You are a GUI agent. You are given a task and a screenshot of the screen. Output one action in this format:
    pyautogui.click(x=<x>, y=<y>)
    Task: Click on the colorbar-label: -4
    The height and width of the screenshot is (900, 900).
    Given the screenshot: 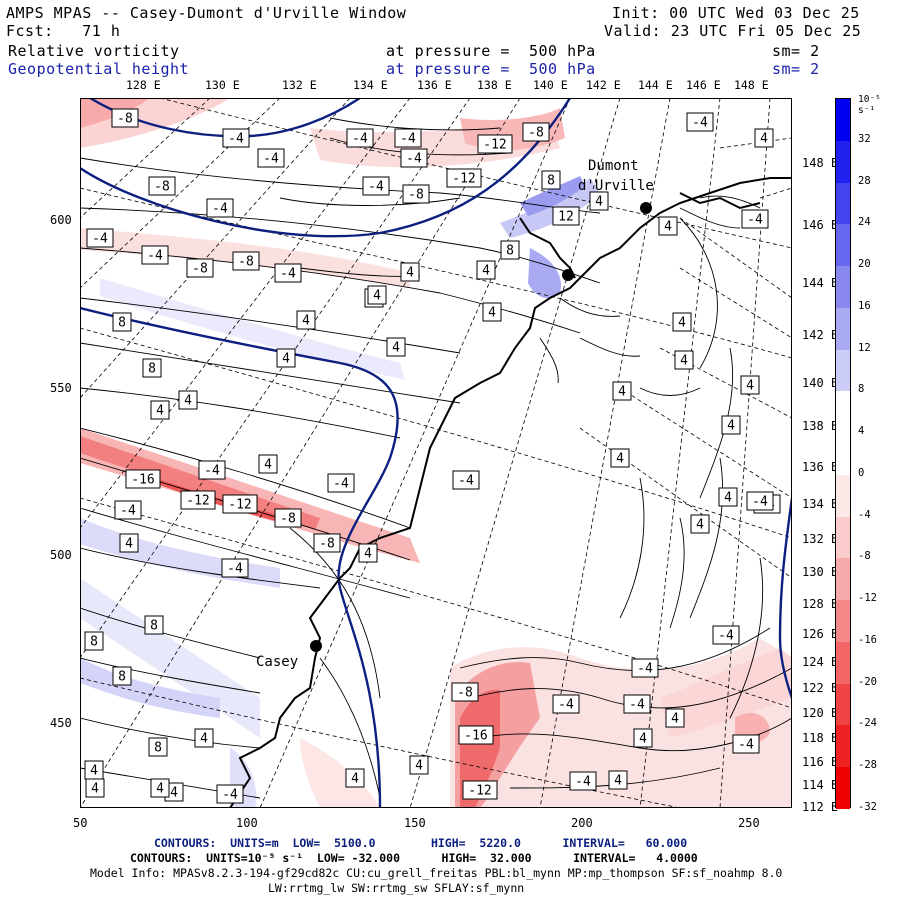 What is the action you would take?
    pyautogui.click(x=864, y=514)
    